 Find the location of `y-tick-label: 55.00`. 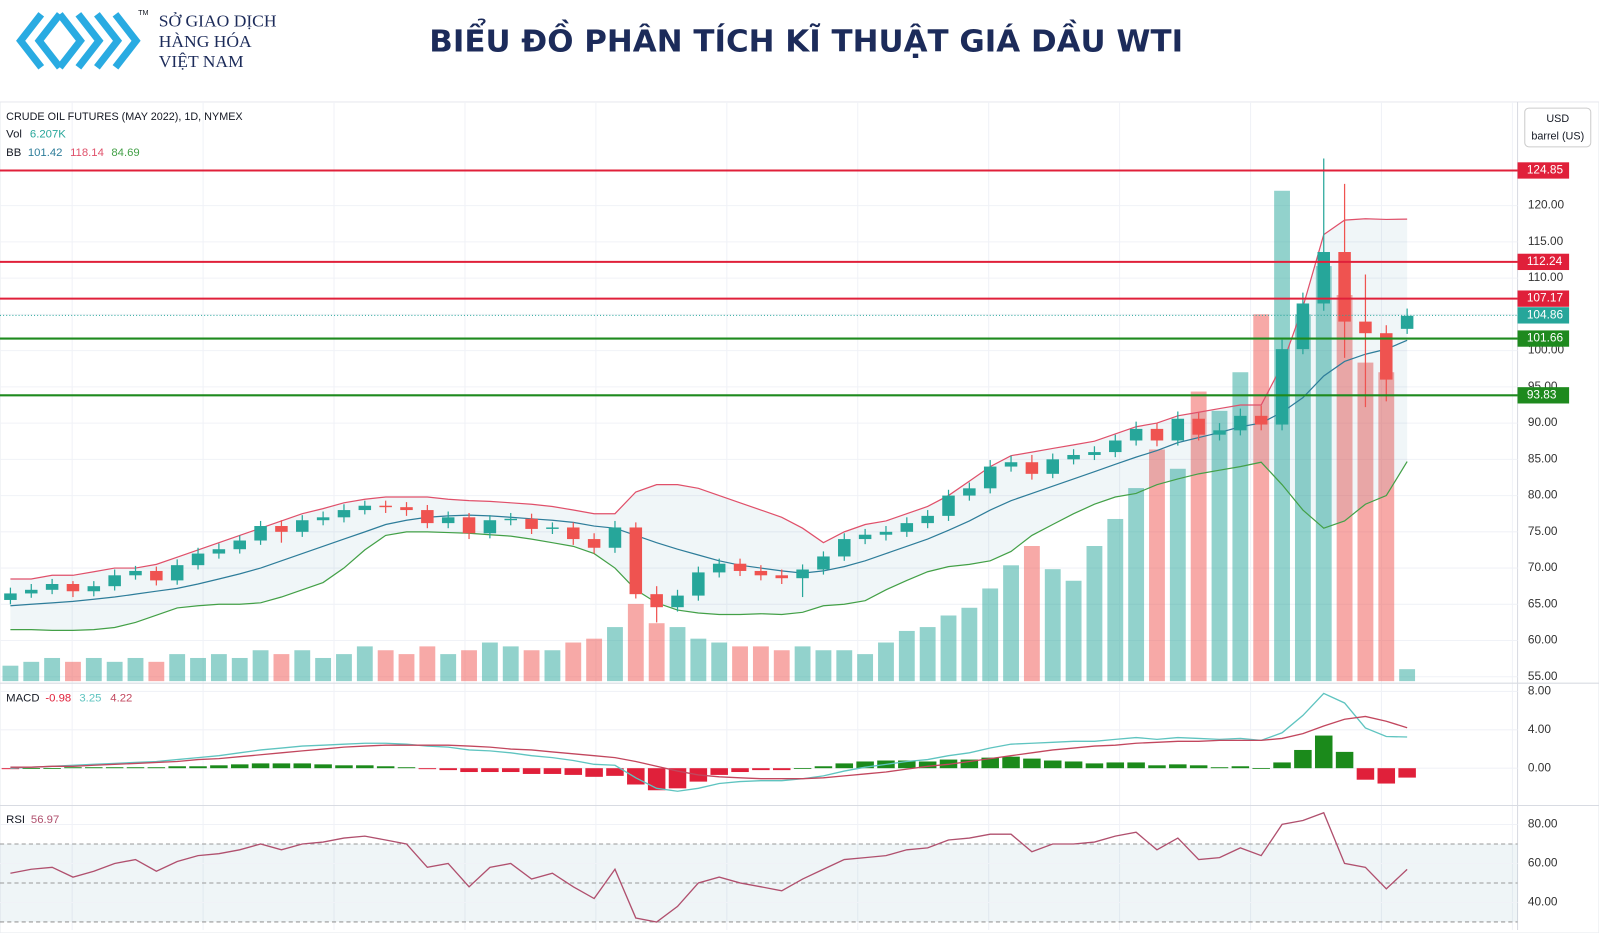

y-tick-label: 55.00 is located at coordinates (1543, 676).